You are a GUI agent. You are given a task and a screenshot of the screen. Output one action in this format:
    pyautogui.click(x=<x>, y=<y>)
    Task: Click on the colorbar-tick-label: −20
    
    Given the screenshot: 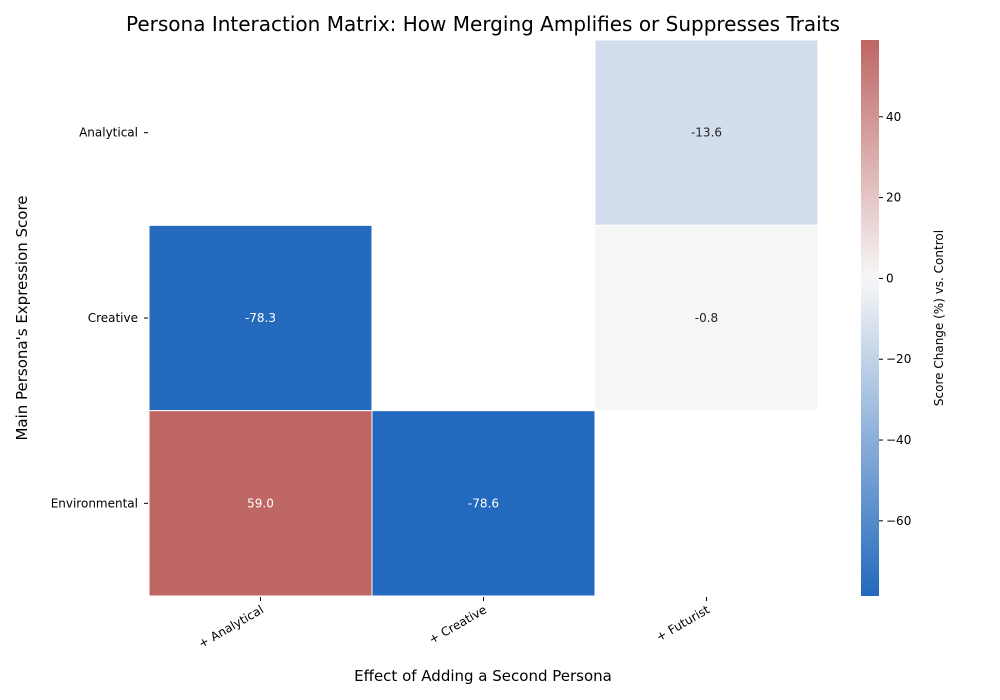 What is the action you would take?
    pyautogui.click(x=898, y=359)
    